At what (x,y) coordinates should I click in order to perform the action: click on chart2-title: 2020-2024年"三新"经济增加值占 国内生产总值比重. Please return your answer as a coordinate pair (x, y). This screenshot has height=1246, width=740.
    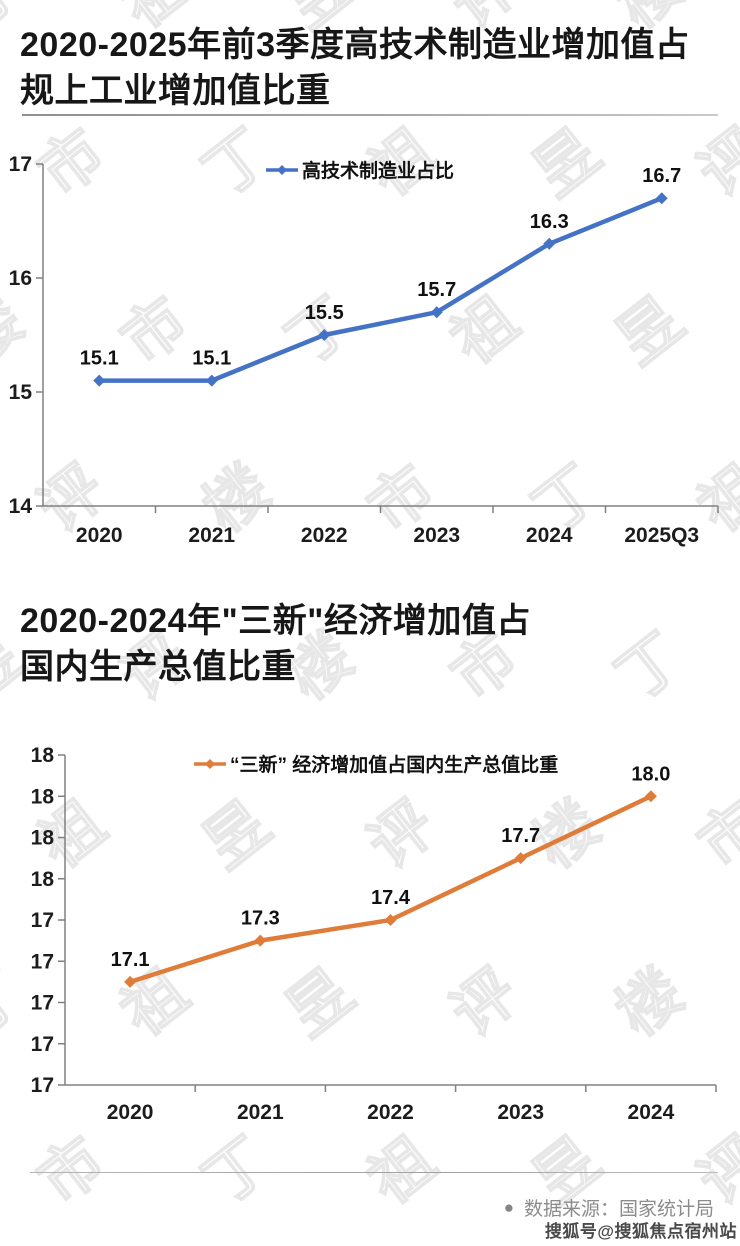
    Looking at the image, I should click on (275, 644).